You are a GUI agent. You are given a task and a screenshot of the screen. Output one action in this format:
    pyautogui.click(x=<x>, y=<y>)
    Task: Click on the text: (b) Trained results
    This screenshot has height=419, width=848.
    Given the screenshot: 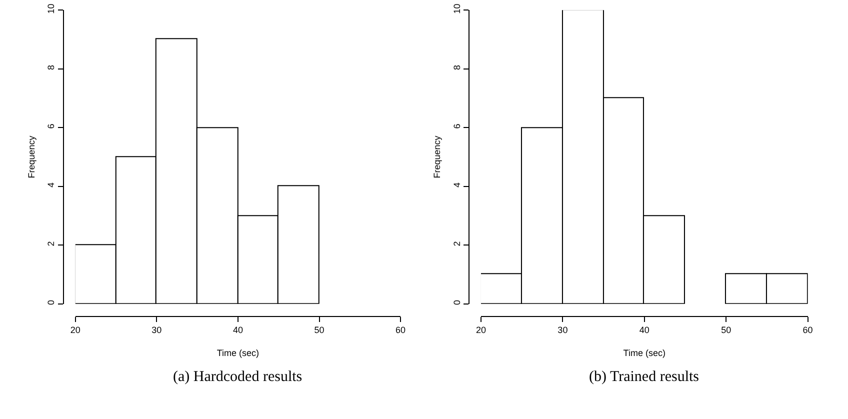 What is the action you would take?
    pyautogui.click(x=644, y=377)
    